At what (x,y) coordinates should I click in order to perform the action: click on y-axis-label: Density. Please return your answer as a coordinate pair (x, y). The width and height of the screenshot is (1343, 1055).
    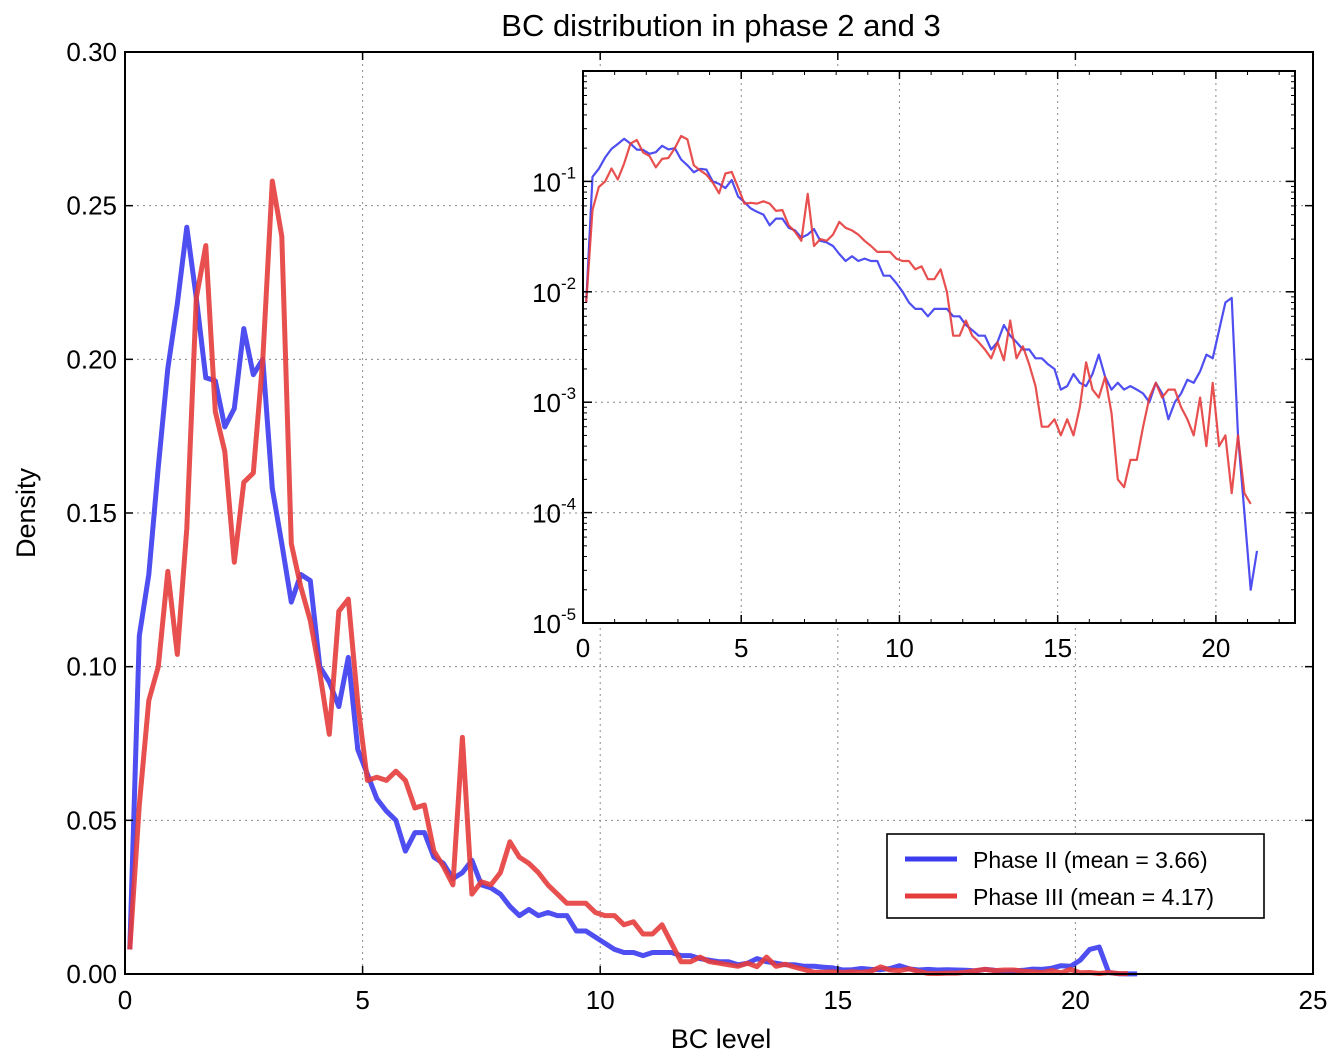
    Looking at the image, I should click on (26, 512).